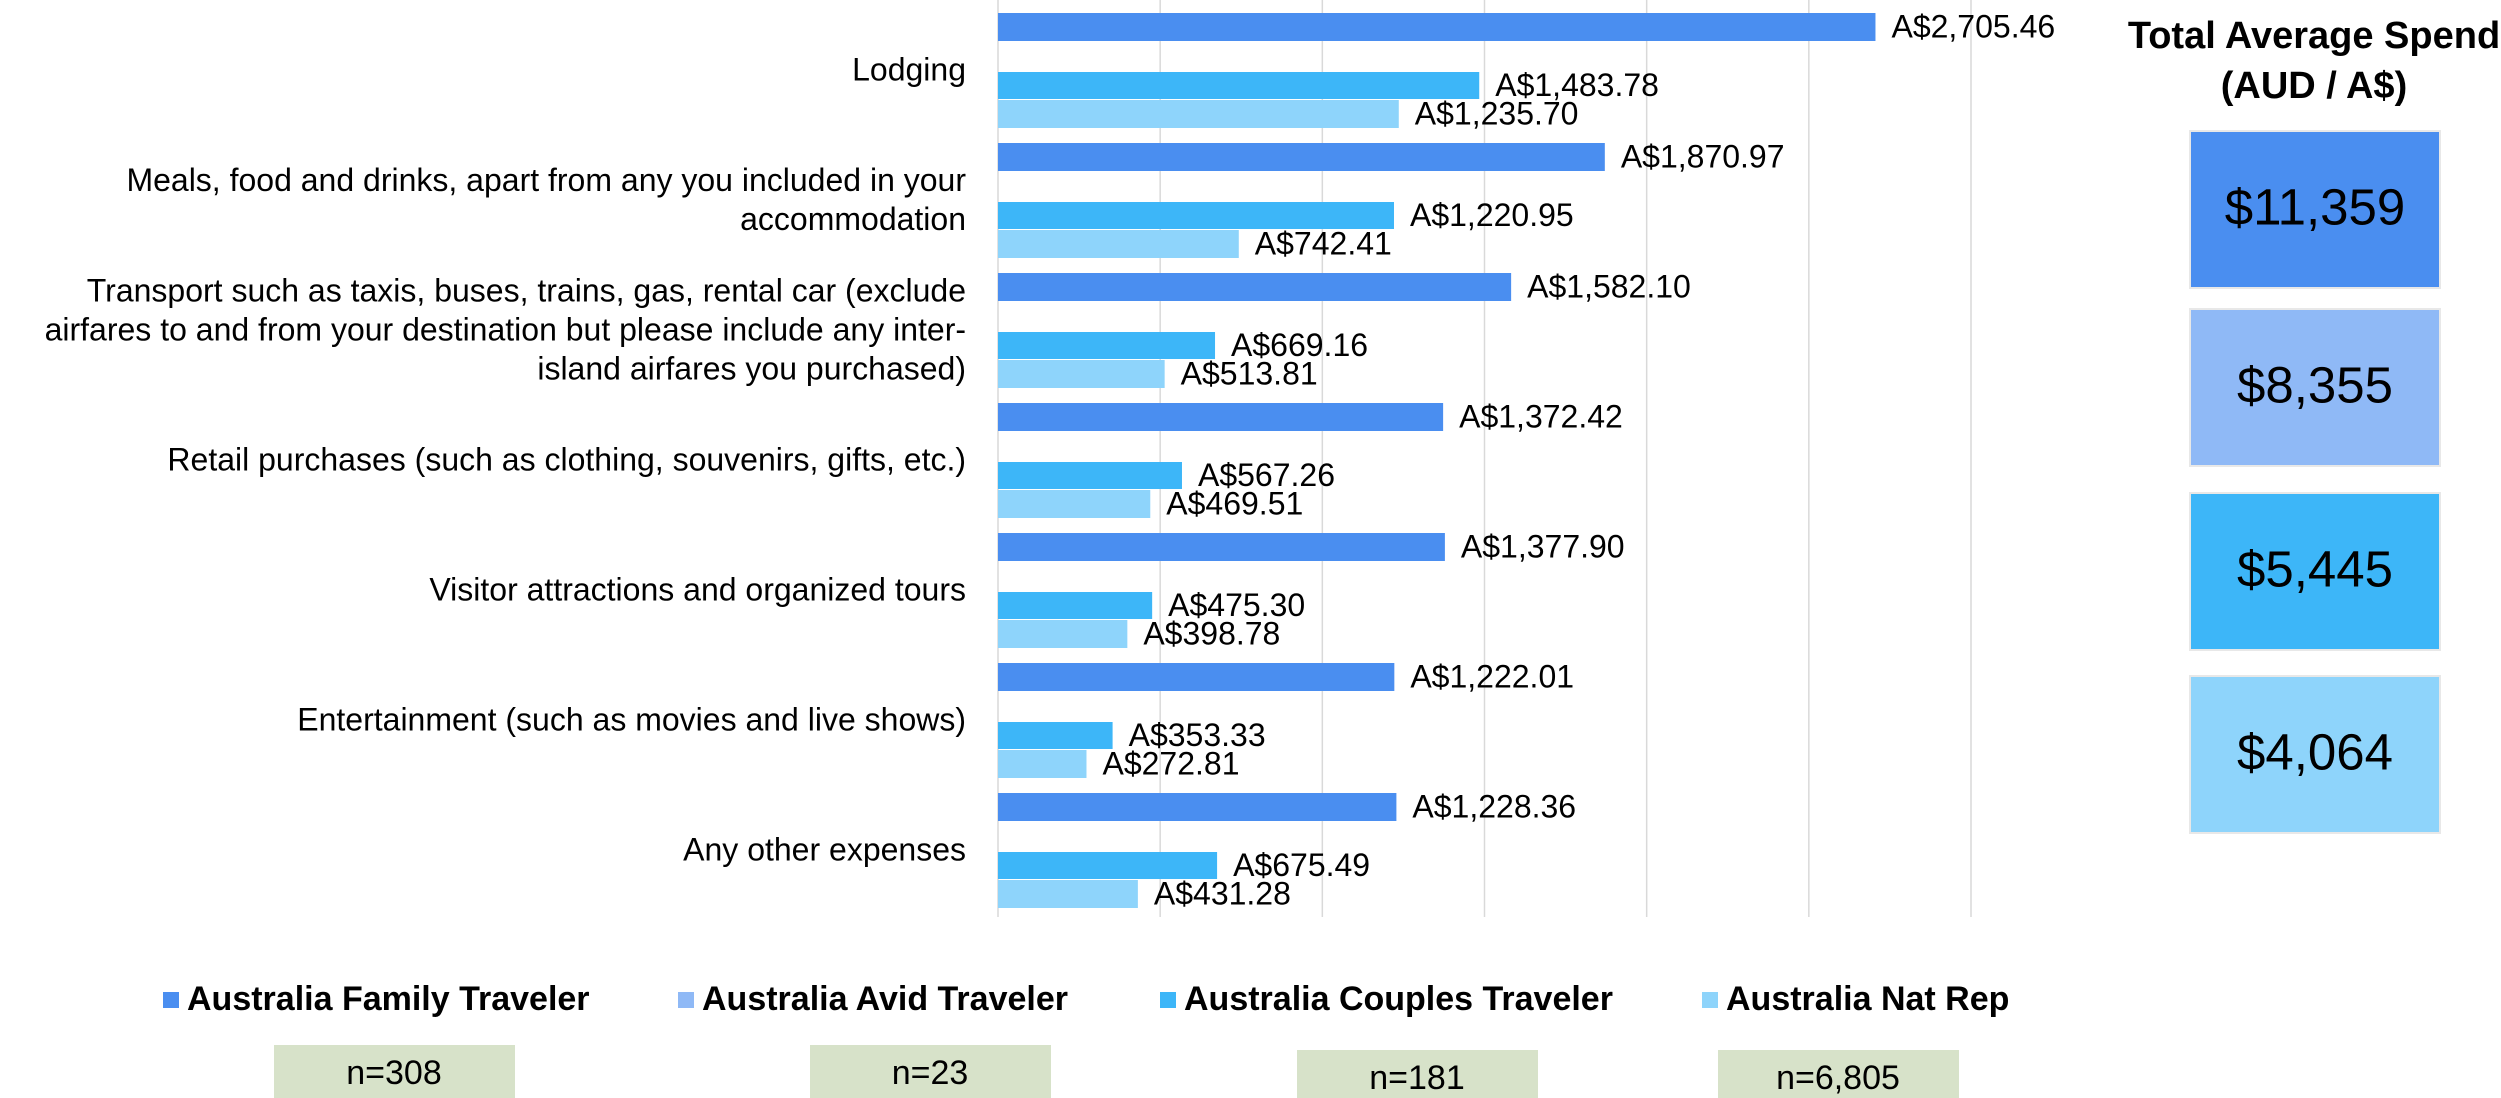 The image size is (2501, 1098). What do you see at coordinates (1249, 373) in the screenshot?
I see `data-label: A$513.81` at bounding box center [1249, 373].